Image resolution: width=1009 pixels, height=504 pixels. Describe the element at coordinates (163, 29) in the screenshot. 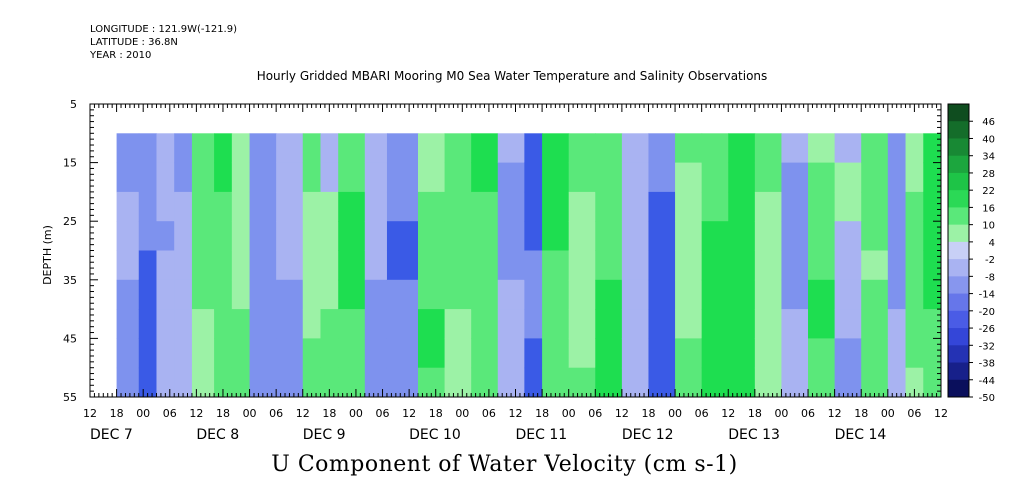

I see `longitude-label: LONGITUDE : 121.9W(-121.9)` at that location.